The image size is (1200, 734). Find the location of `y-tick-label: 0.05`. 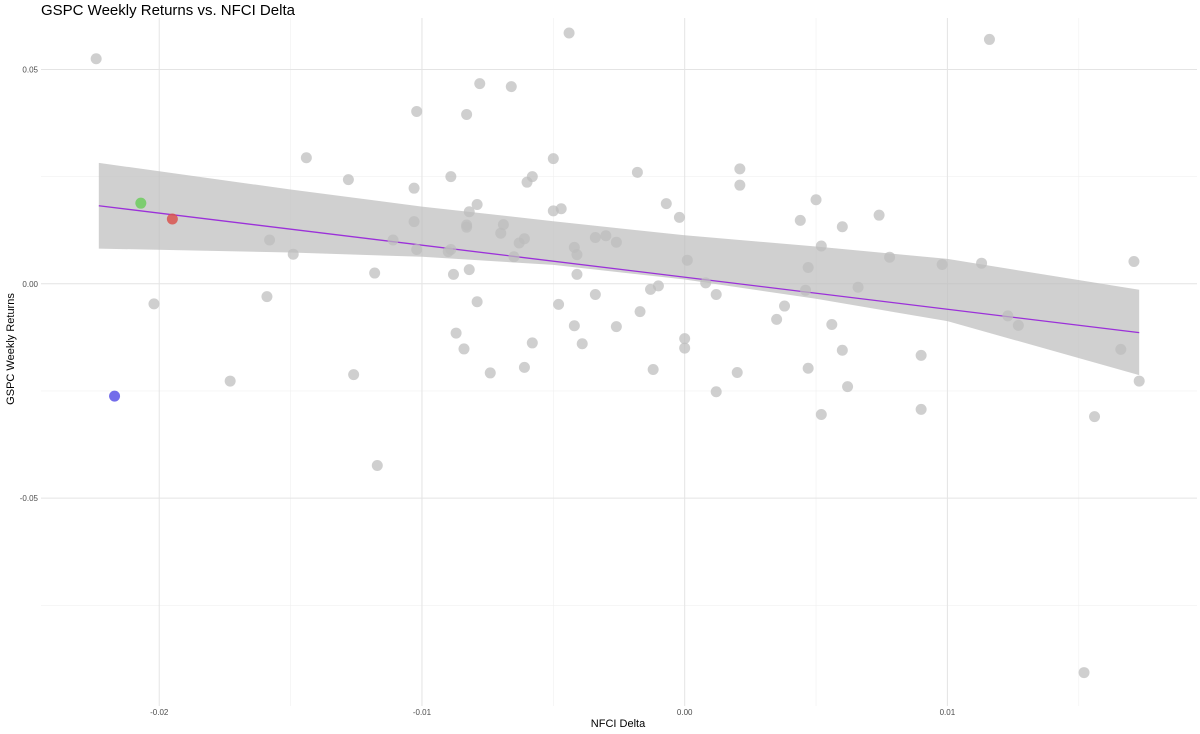

y-tick-label: 0.05 is located at coordinates (30, 69).